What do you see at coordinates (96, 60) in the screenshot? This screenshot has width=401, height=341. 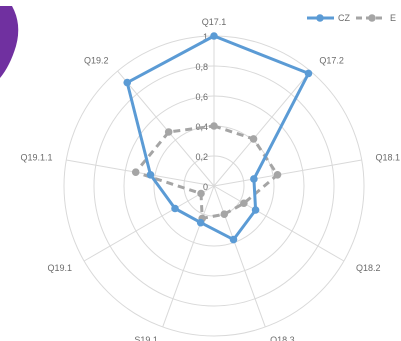 I see `category-label-8: Q19.2` at bounding box center [96, 60].